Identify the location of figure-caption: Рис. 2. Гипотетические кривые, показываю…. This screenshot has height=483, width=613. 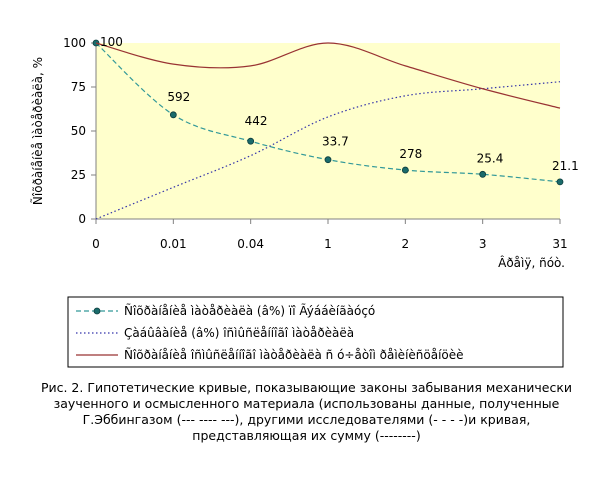
(306, 412).